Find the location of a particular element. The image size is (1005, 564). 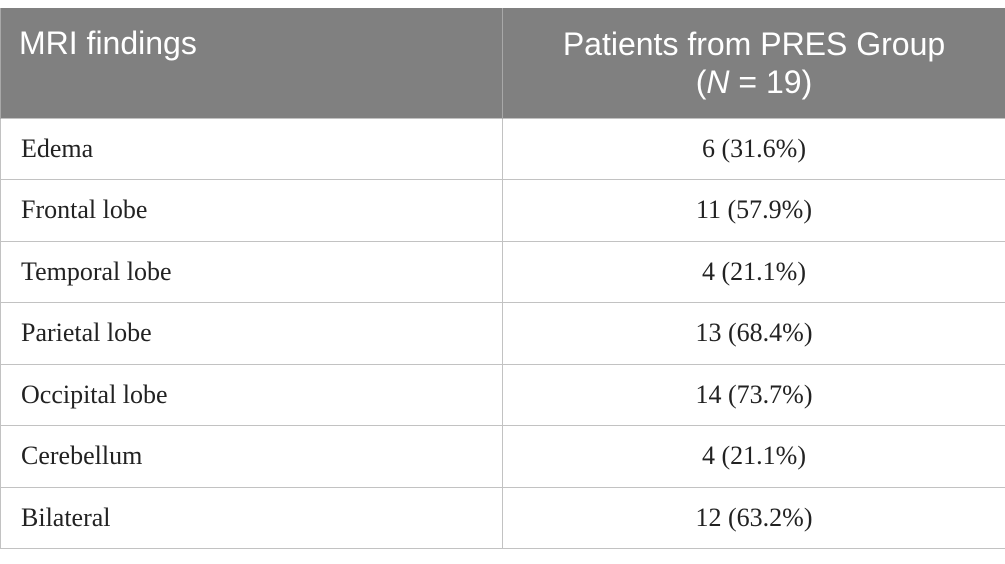

header-patients-label: Patients from PRES Group is located at coordinates (754, 43).